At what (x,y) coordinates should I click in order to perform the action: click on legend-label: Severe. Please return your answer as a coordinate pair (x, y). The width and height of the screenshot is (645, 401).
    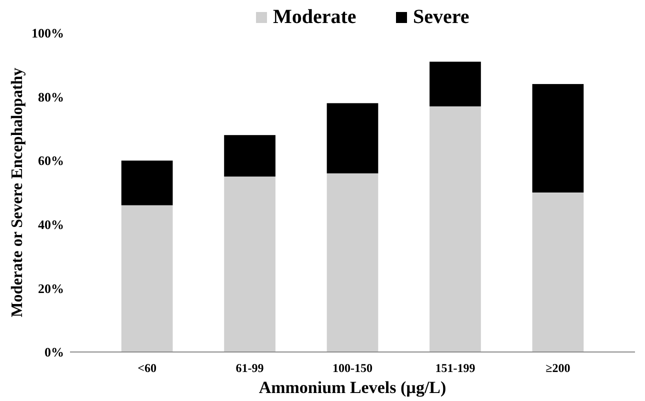
    Looking at the image, I should click on (441, 17).